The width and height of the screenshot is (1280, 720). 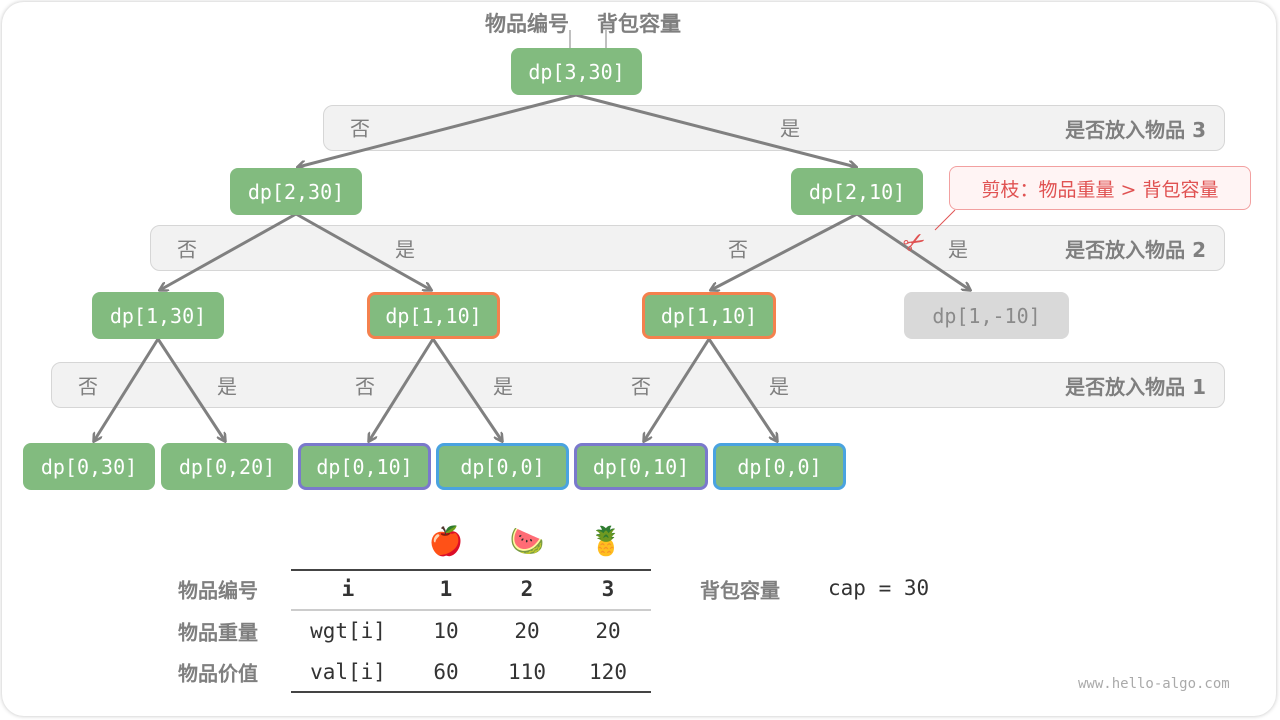 What do you see at coordinates (527, 541) in the screenshot?
I see `watermelon-icon: 🍉` at bounding box center [527, 541].